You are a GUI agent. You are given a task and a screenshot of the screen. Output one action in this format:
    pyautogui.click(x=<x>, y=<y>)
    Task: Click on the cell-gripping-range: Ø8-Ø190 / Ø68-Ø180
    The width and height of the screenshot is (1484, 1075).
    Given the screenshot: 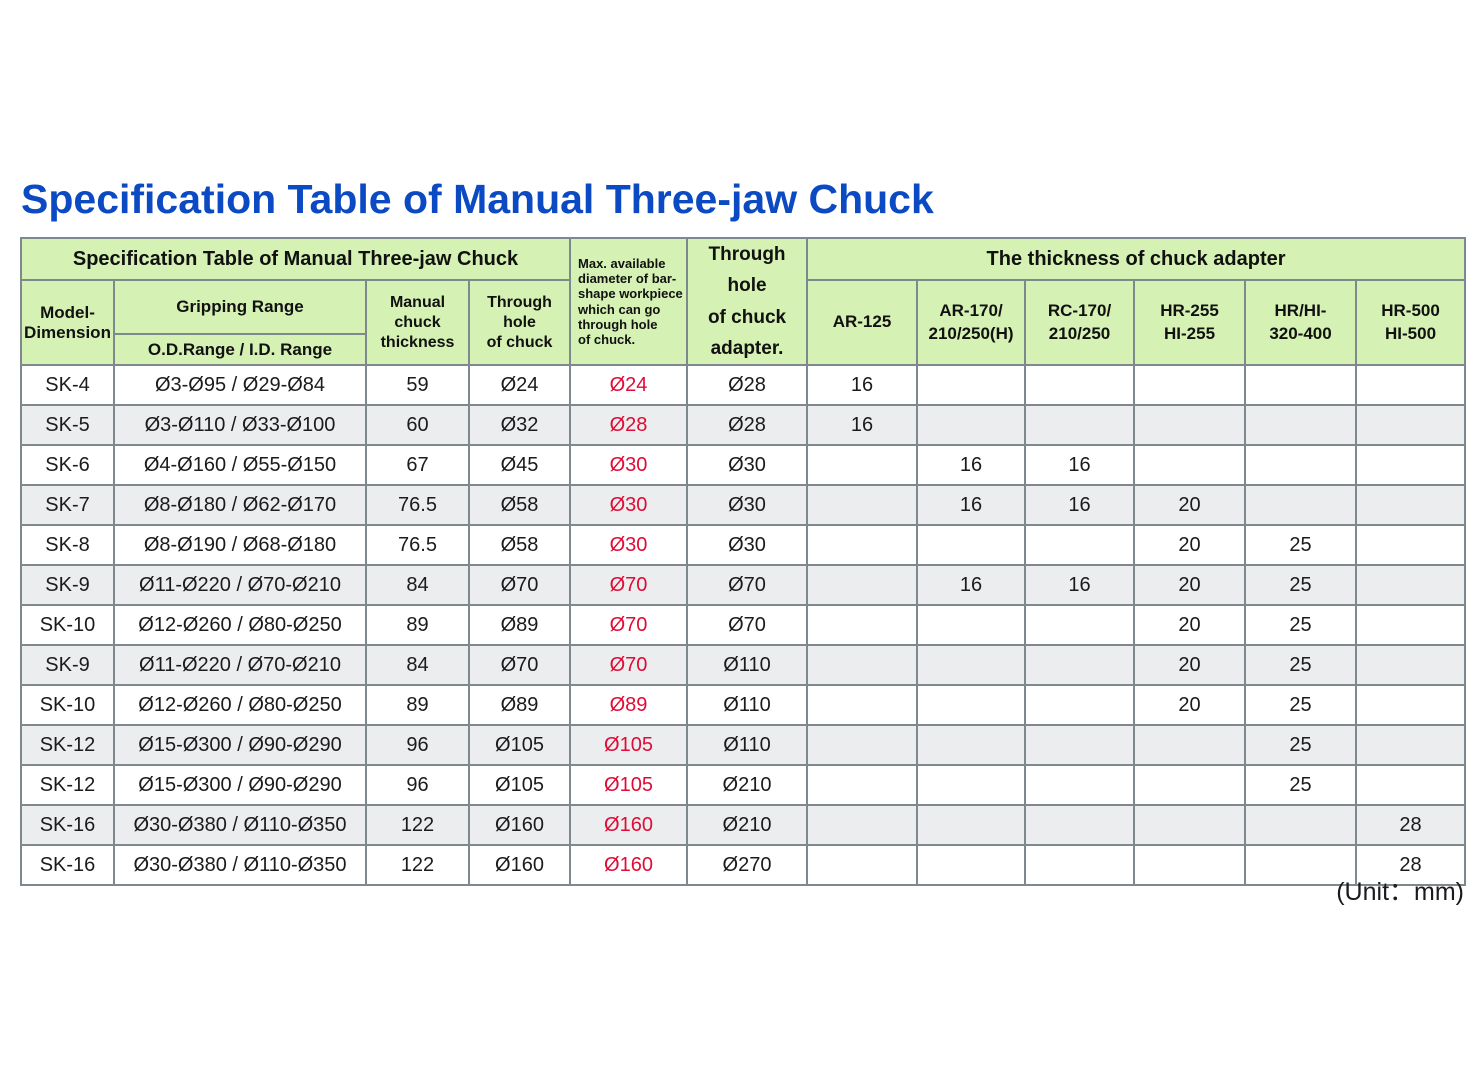 What is the action you would take?
    pyautogui.click(x=240, y=545)
    